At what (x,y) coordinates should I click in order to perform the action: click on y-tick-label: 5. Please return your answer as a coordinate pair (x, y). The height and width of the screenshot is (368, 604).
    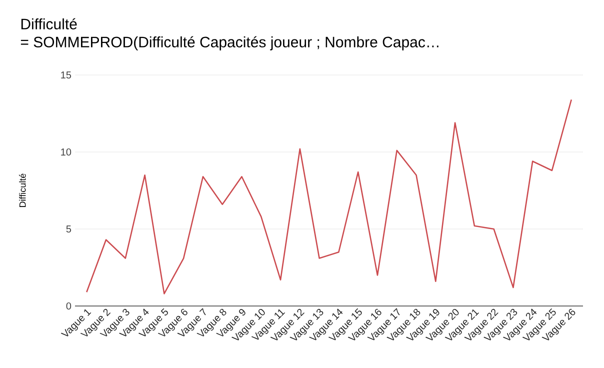
    Looking at the image, I should click on (69, 229).